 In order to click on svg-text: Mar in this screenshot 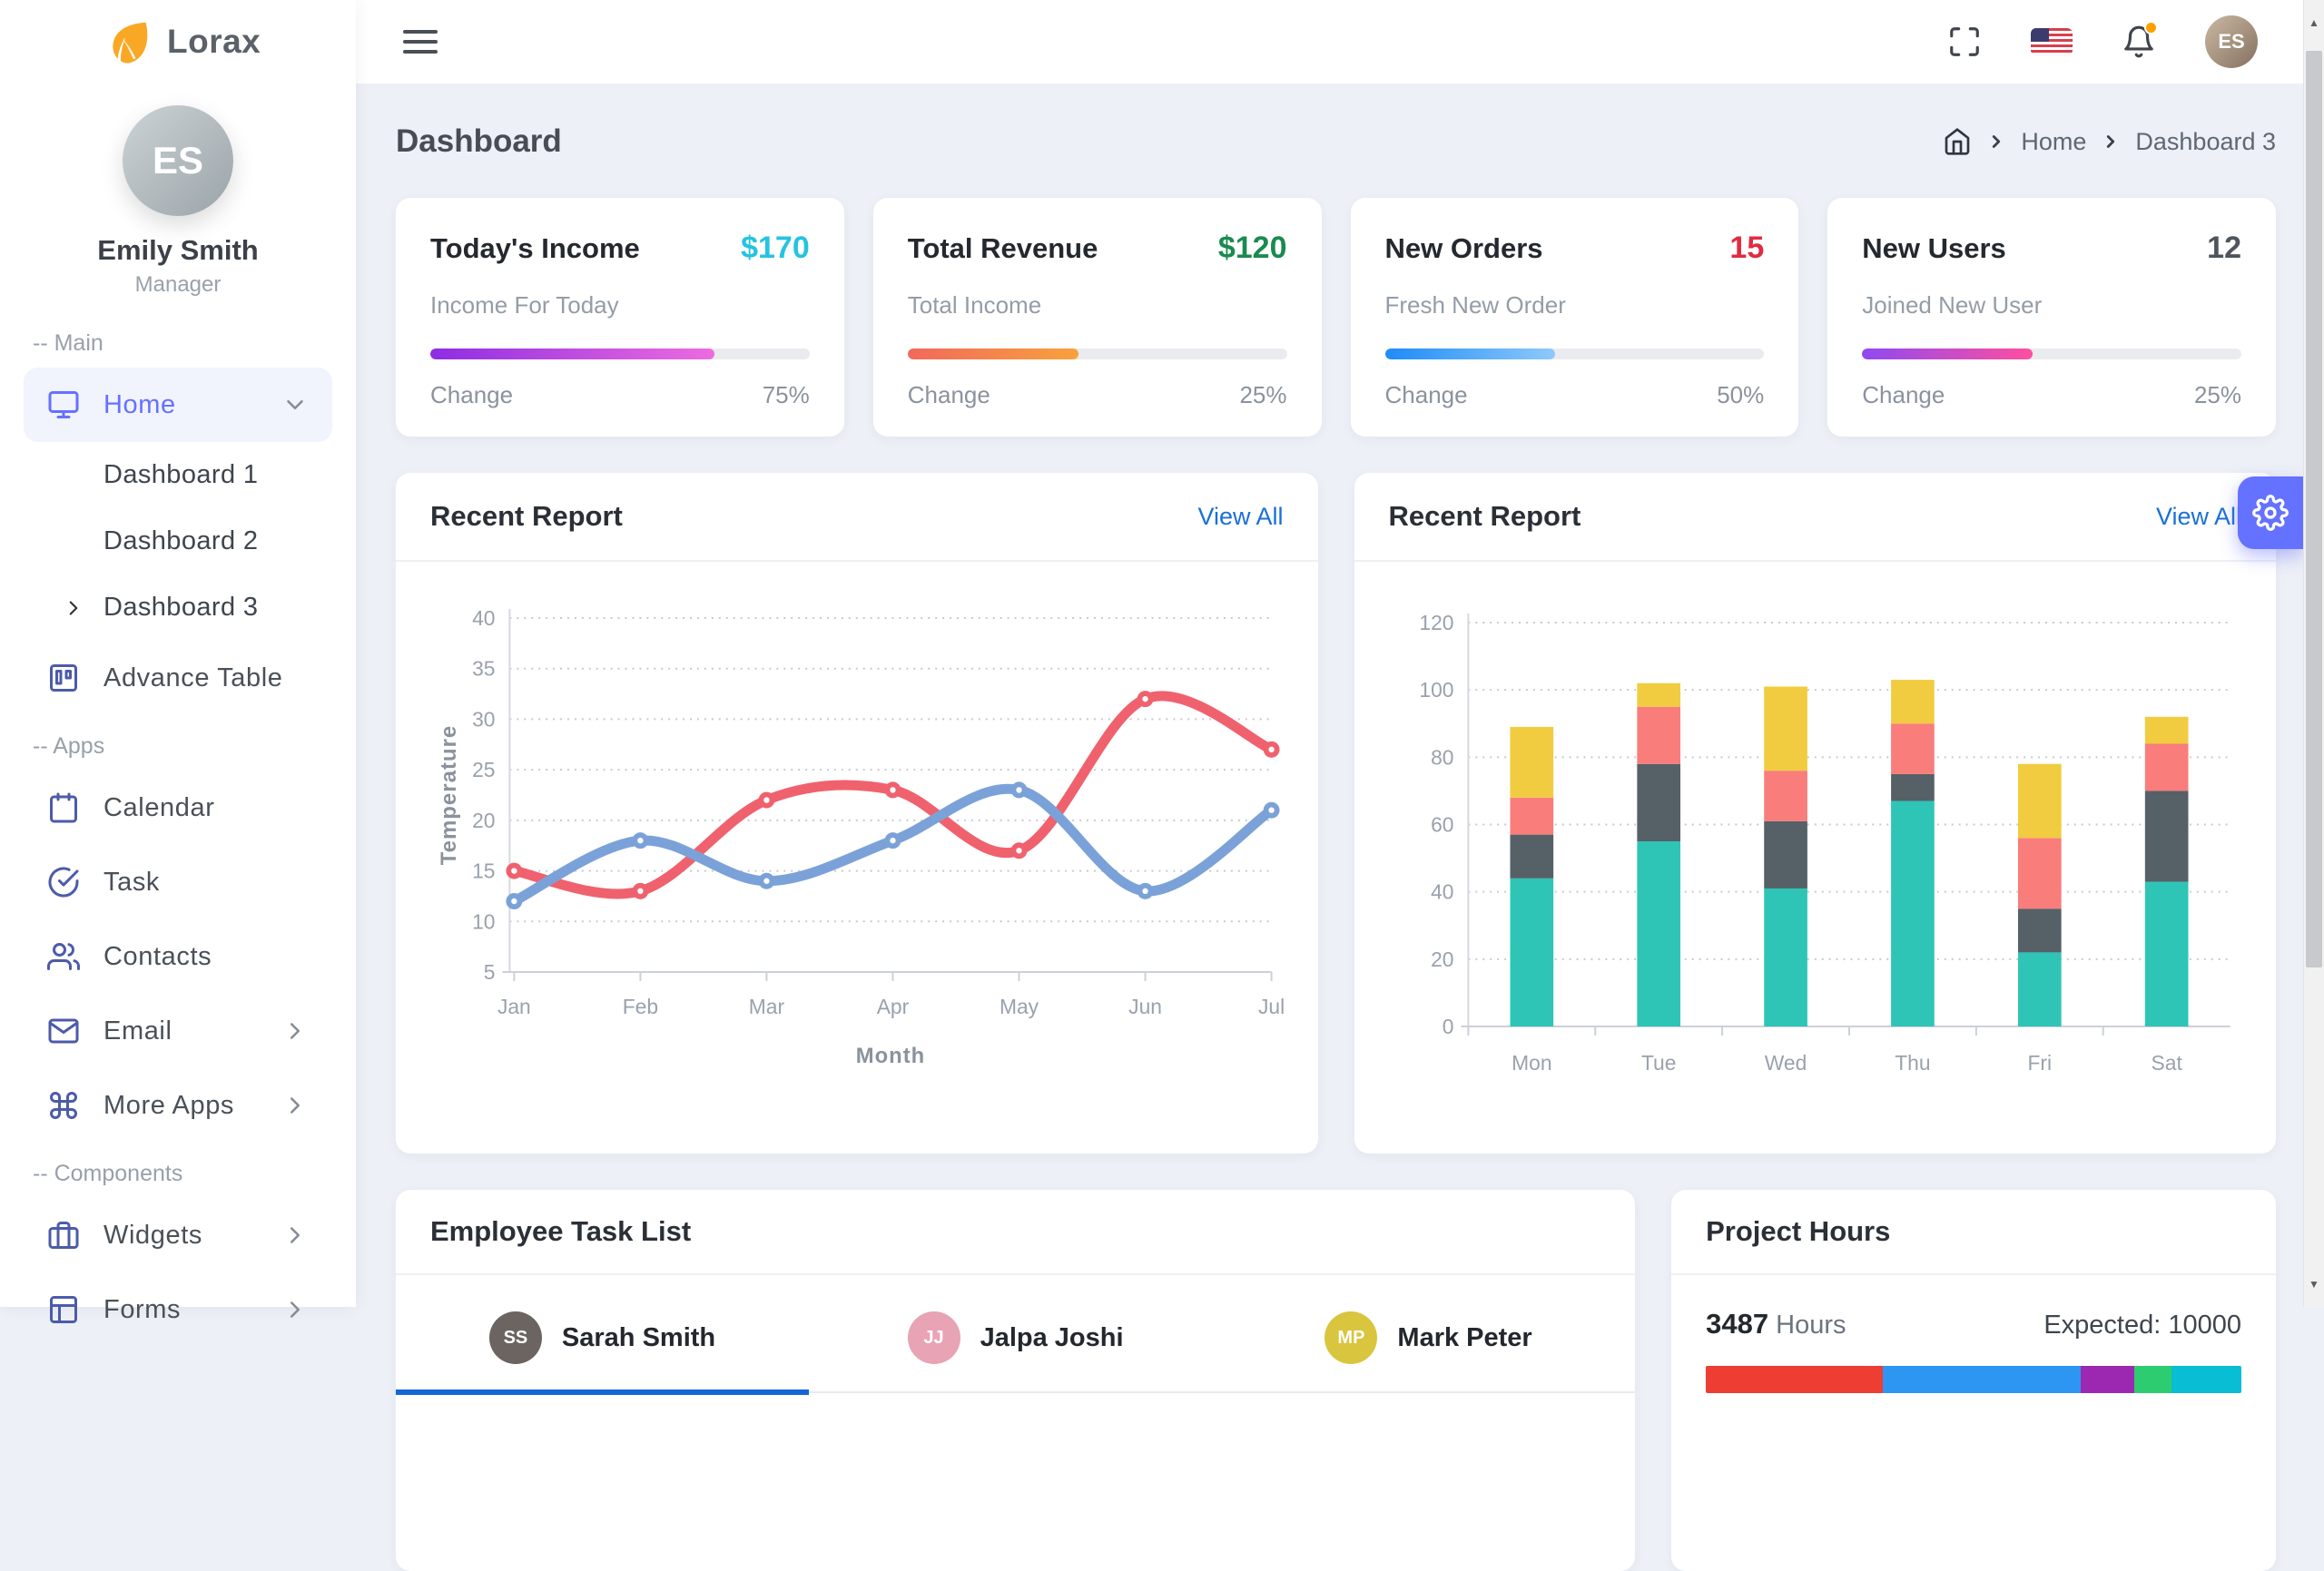, I will do `click(767, 1006)`.